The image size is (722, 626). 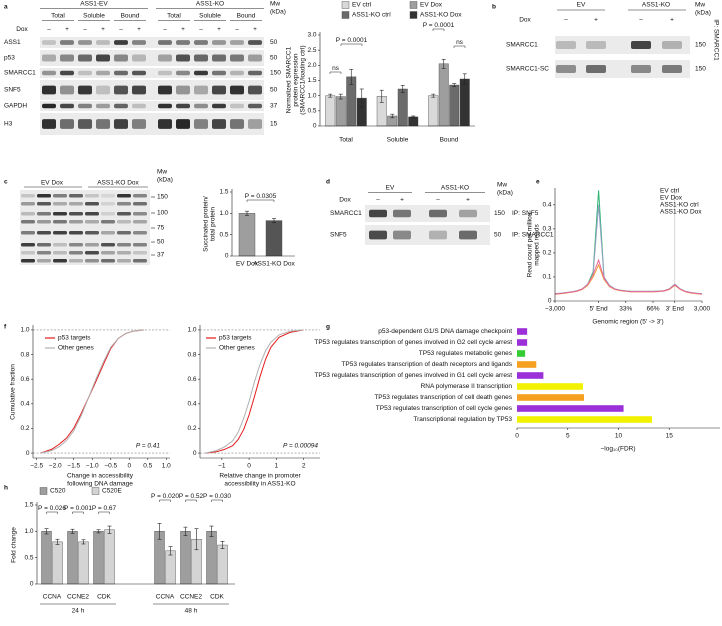 What do you see at coordinates (147, 466) in the screenshot?
I see `x-tick-label: 0.5` at bounding box center [147, 466].